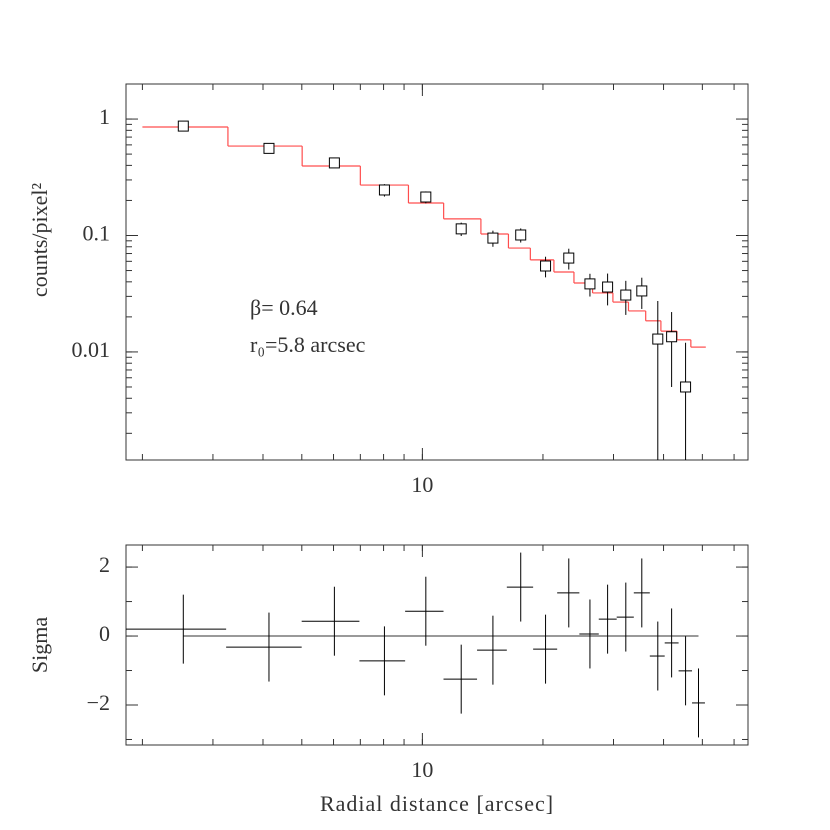 The height and width of the screenshot is (830, 830). I want to click on y-tick-label: 2, so click(104, 564).